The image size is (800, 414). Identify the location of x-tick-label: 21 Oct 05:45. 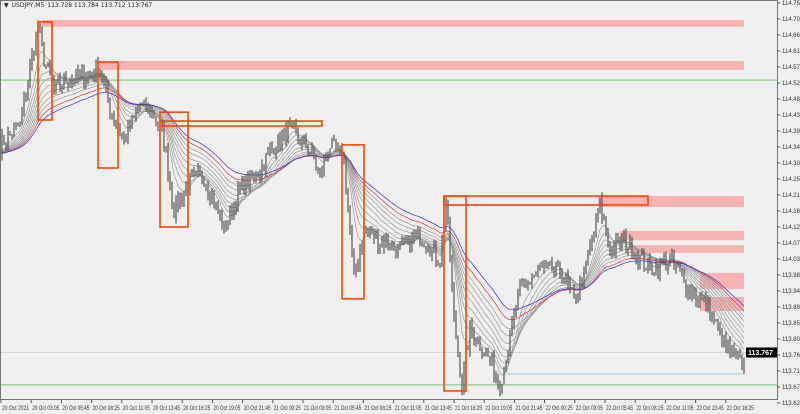
(348, 409).